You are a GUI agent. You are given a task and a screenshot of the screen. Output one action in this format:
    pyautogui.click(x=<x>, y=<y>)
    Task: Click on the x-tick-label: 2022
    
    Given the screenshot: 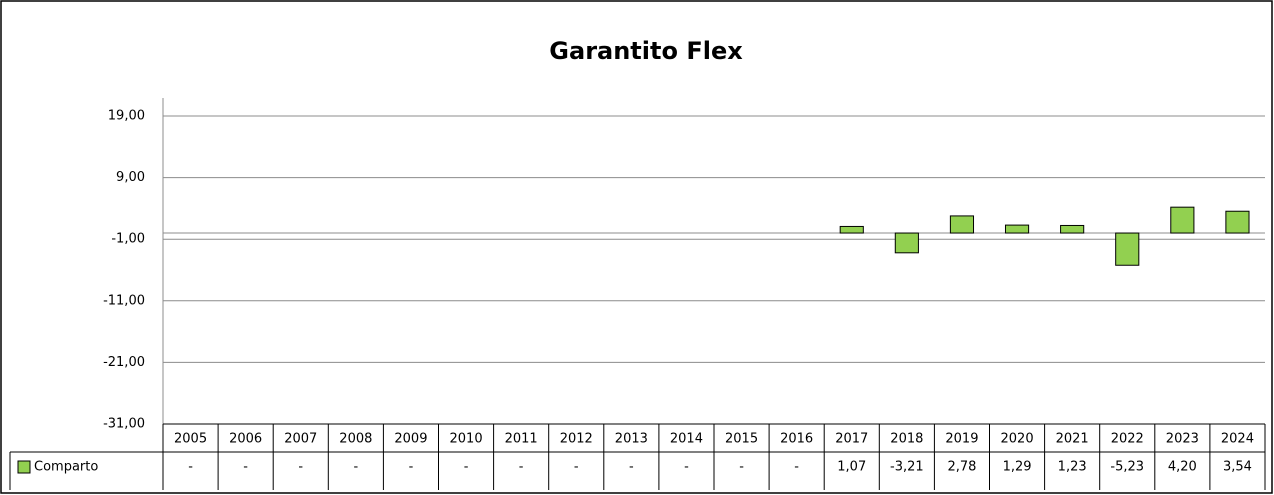 What is the action you would take?
    pyautogui.click(x=1127, y=439)
    